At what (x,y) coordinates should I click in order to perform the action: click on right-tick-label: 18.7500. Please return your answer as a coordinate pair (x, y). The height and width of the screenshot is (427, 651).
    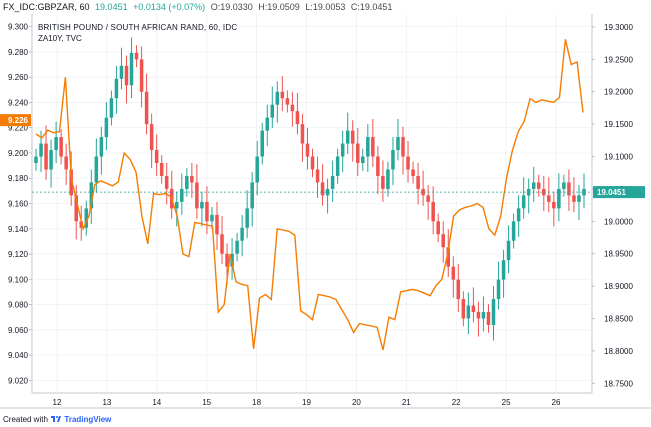
    Looking at the image, I should click on (618, 383).